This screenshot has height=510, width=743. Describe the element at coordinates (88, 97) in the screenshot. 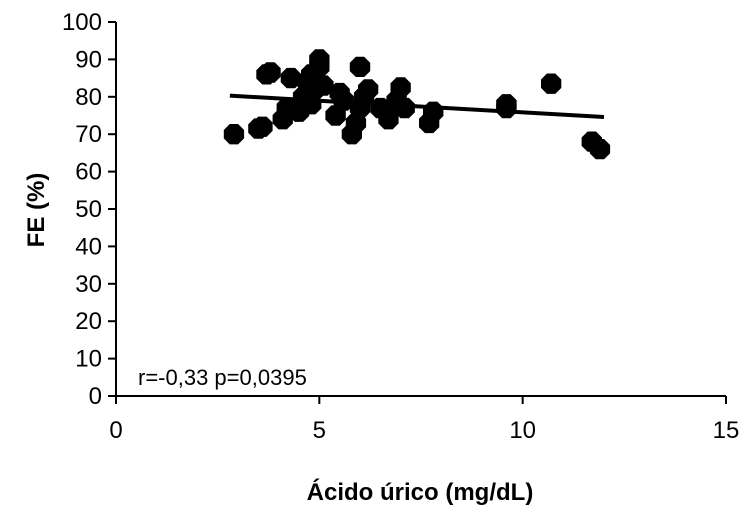

I see `y-tick-label-80: 80` at that location.